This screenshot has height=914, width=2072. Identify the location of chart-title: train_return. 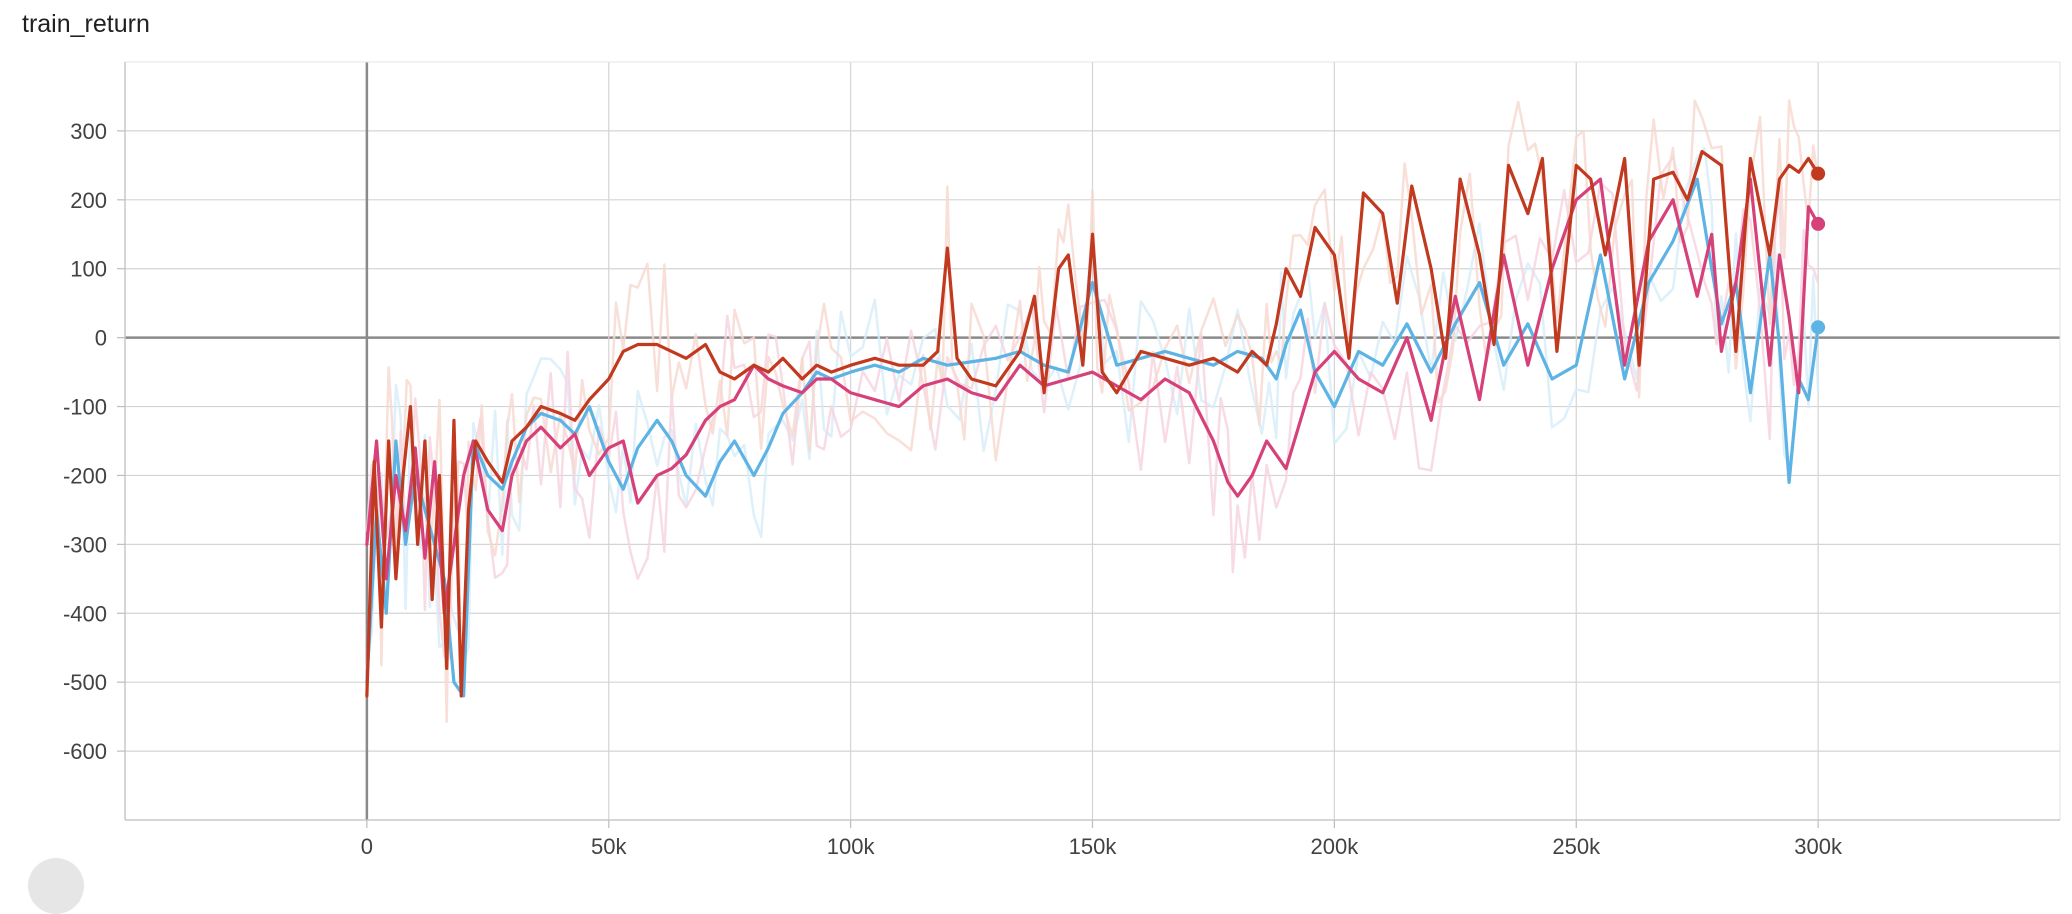
(86, 24).